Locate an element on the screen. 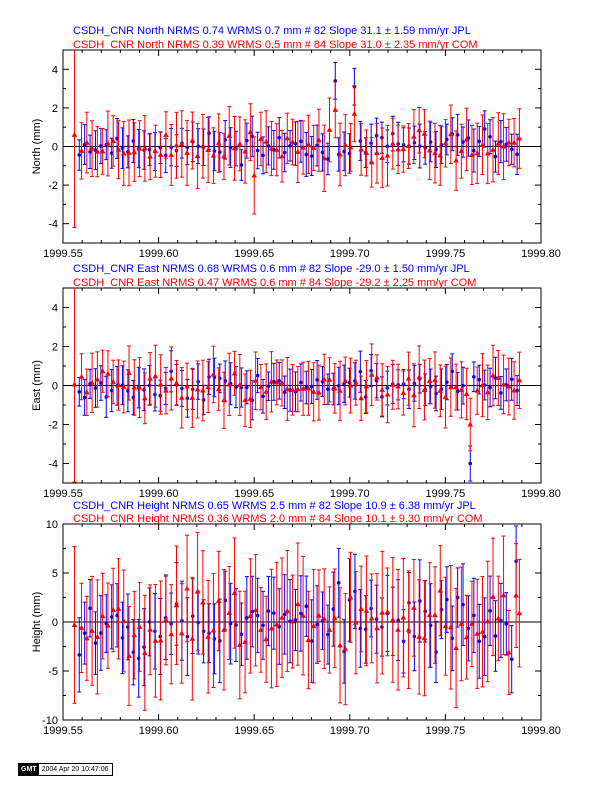 This screenshot has height=792, width=612. y-axis-label: East (mm) is located at coordinates (37, 385).